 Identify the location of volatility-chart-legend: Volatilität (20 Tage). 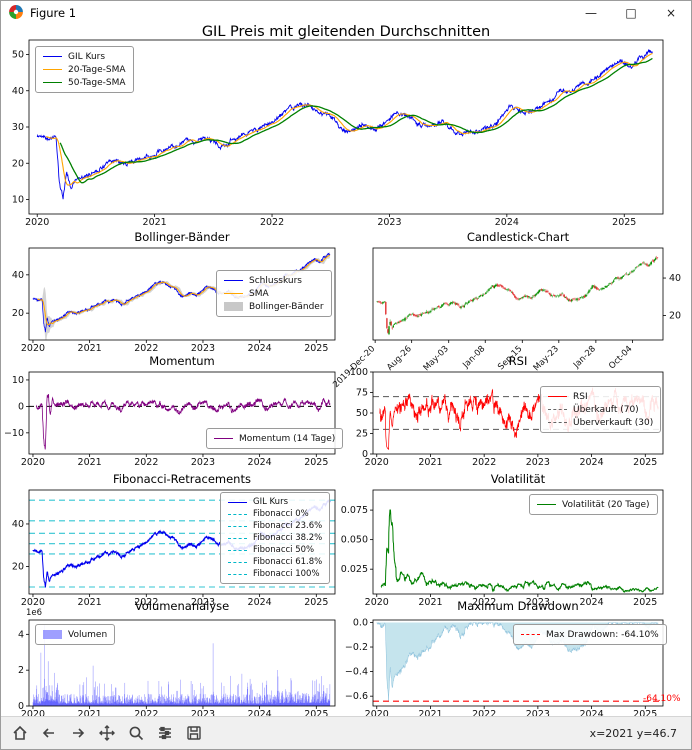
(593, 504).